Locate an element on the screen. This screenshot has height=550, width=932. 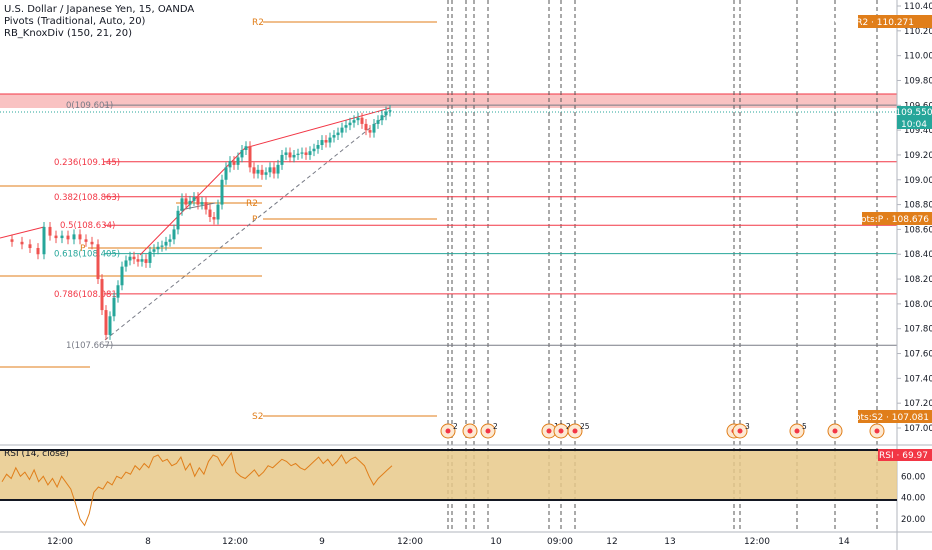
price-tick-label: 108.600 is located at coordinates (918, 230).